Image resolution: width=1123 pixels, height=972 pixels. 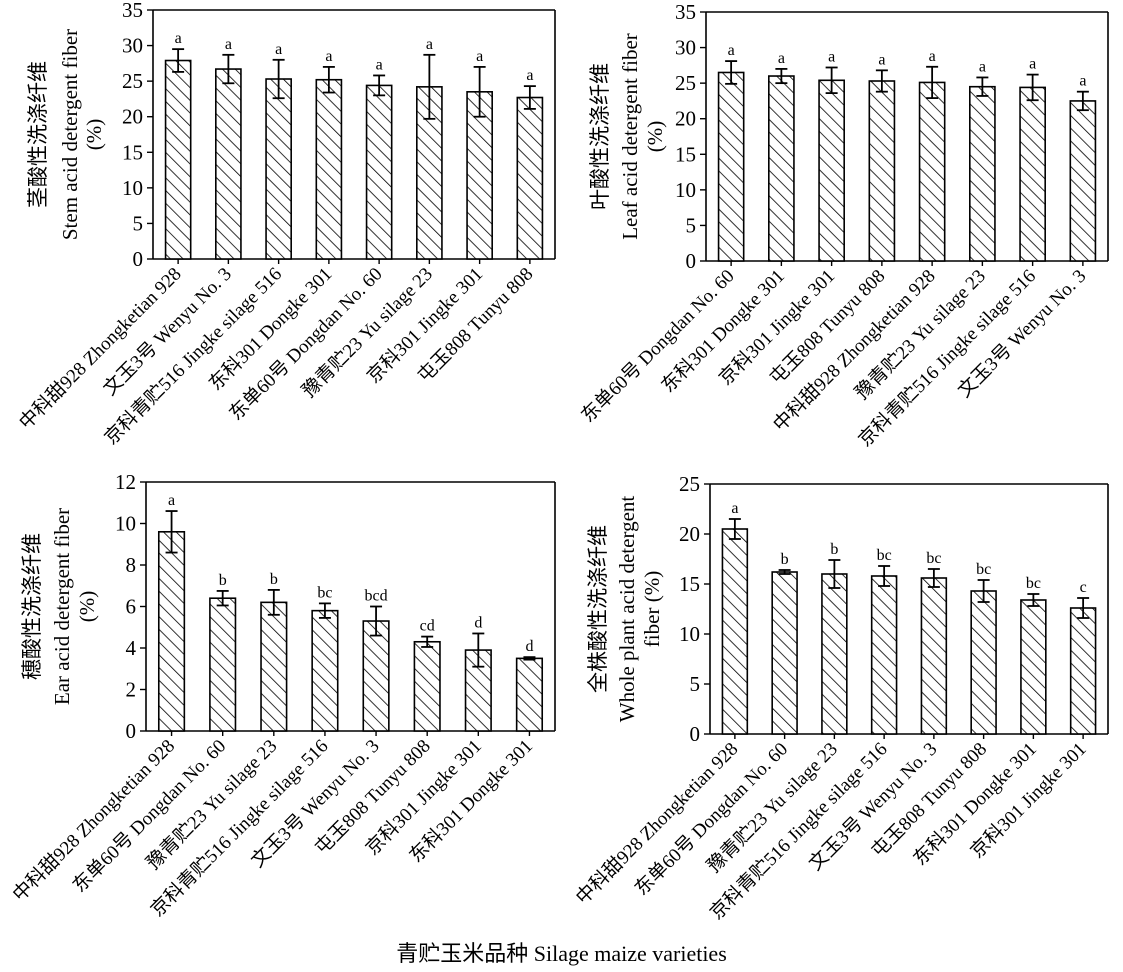 I want to click on y-axis-label-line: Ear acid detergent fiber, so click(x=62, y=606).